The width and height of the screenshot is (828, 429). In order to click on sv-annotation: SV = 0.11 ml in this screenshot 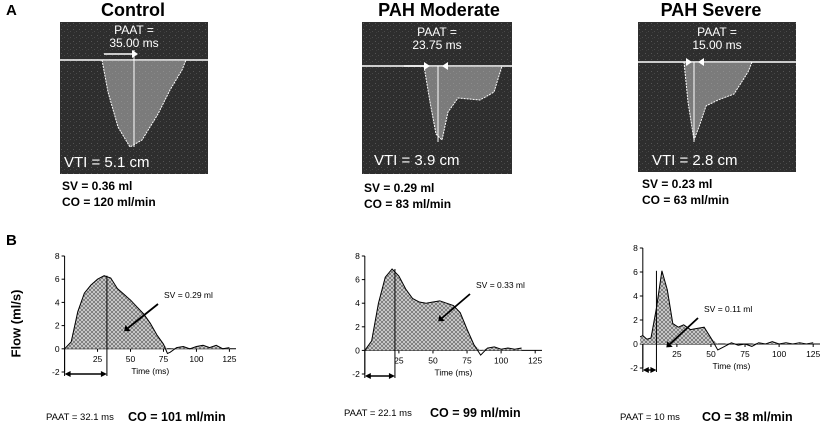, I will do `click(728, 309)`.